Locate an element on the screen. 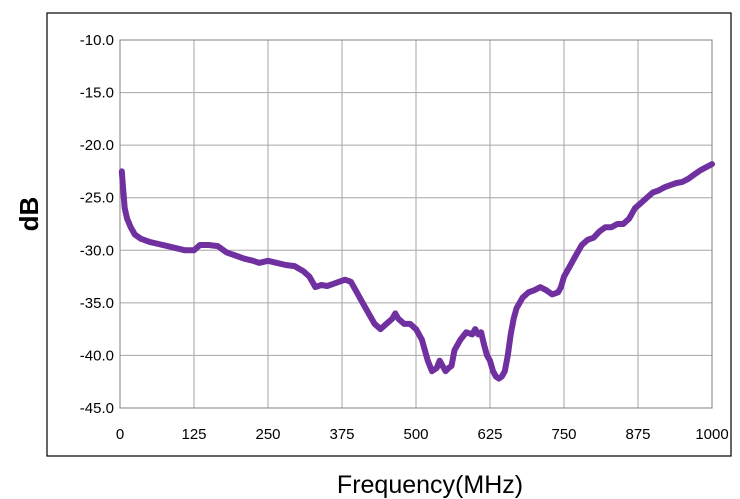 Image resolution: width=740 pixels, height=499 pixels. y-axis-label: dB is located at coordinates (29, 214).